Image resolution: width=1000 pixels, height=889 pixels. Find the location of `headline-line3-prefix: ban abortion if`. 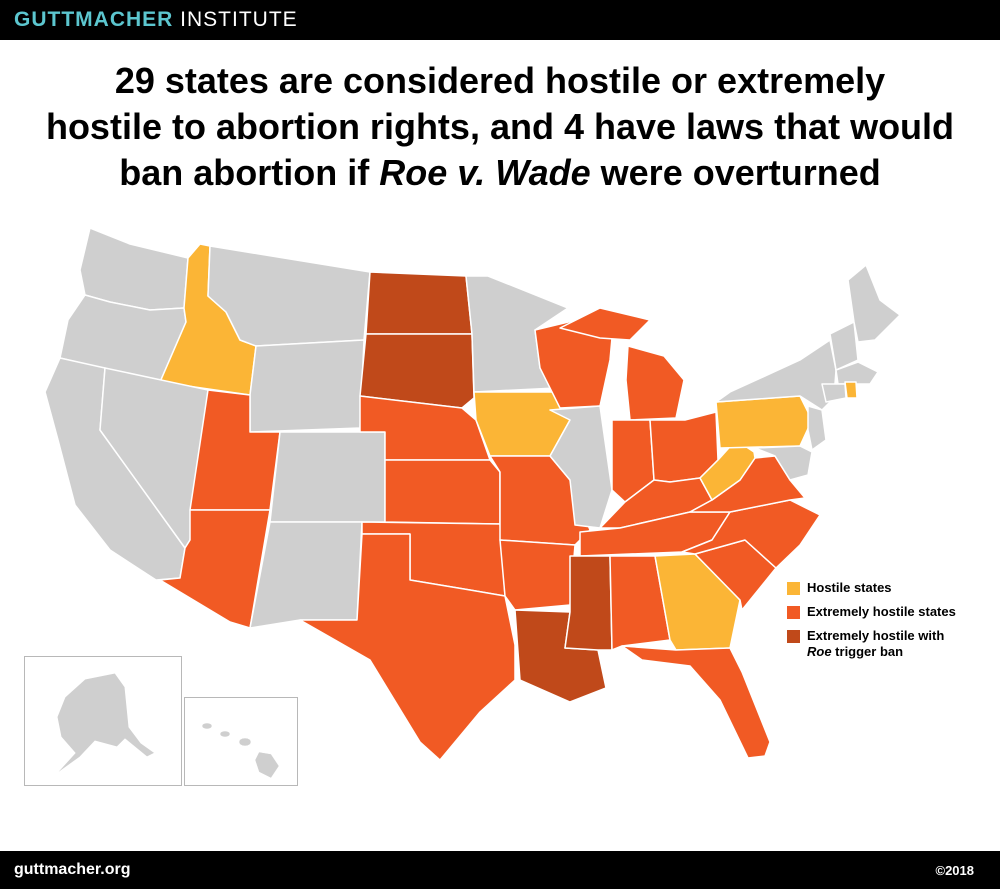

headline-line3-prefix: ban abortion if is located at coordinates (249, 172).